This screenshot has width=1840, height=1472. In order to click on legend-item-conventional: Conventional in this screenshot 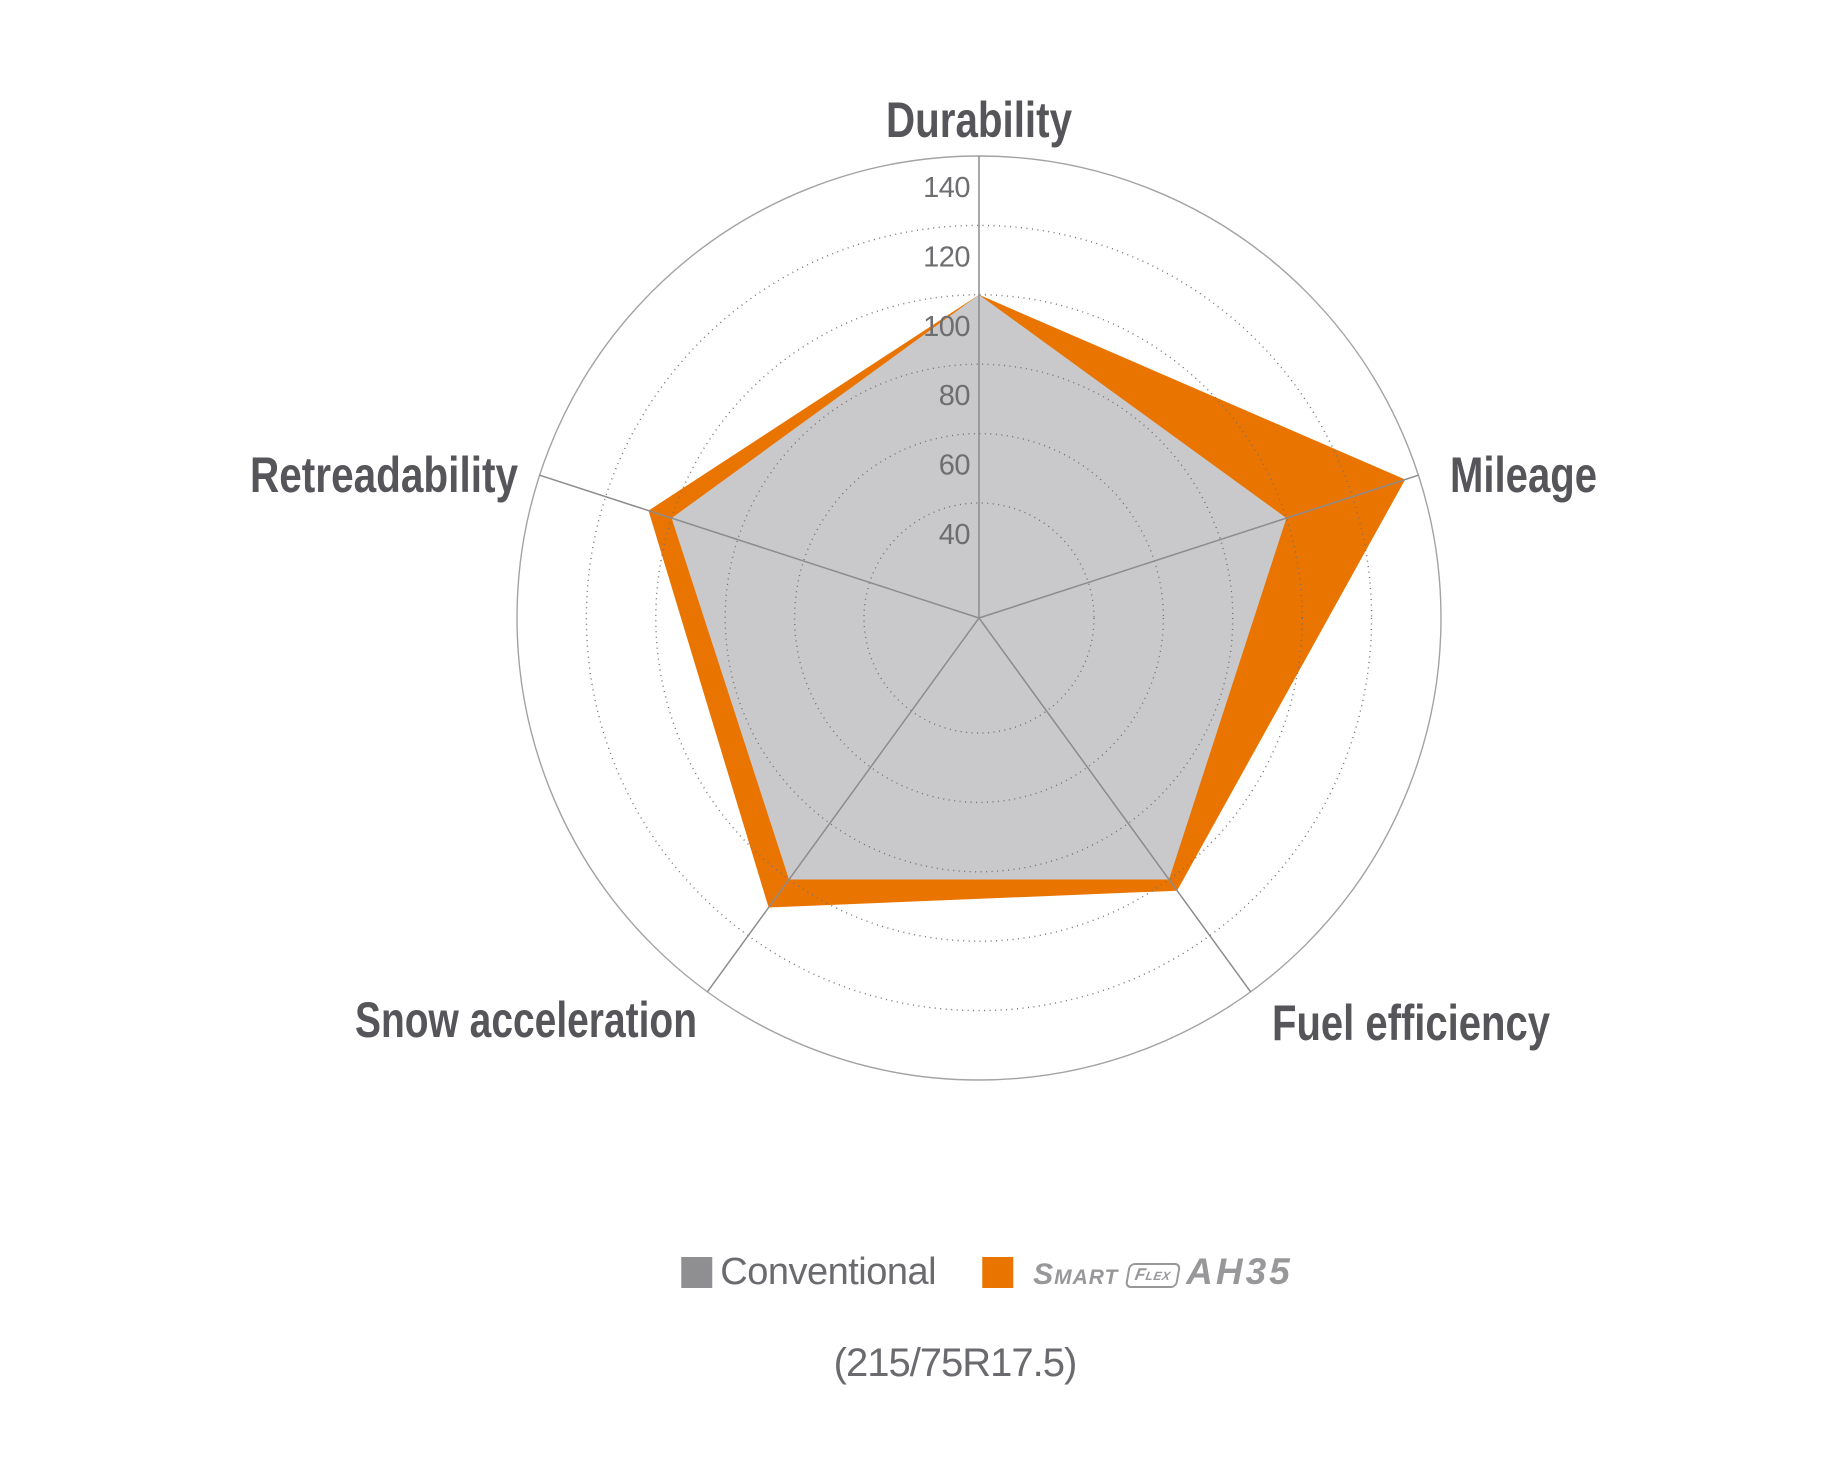, I will do `click(809, 1272)`.